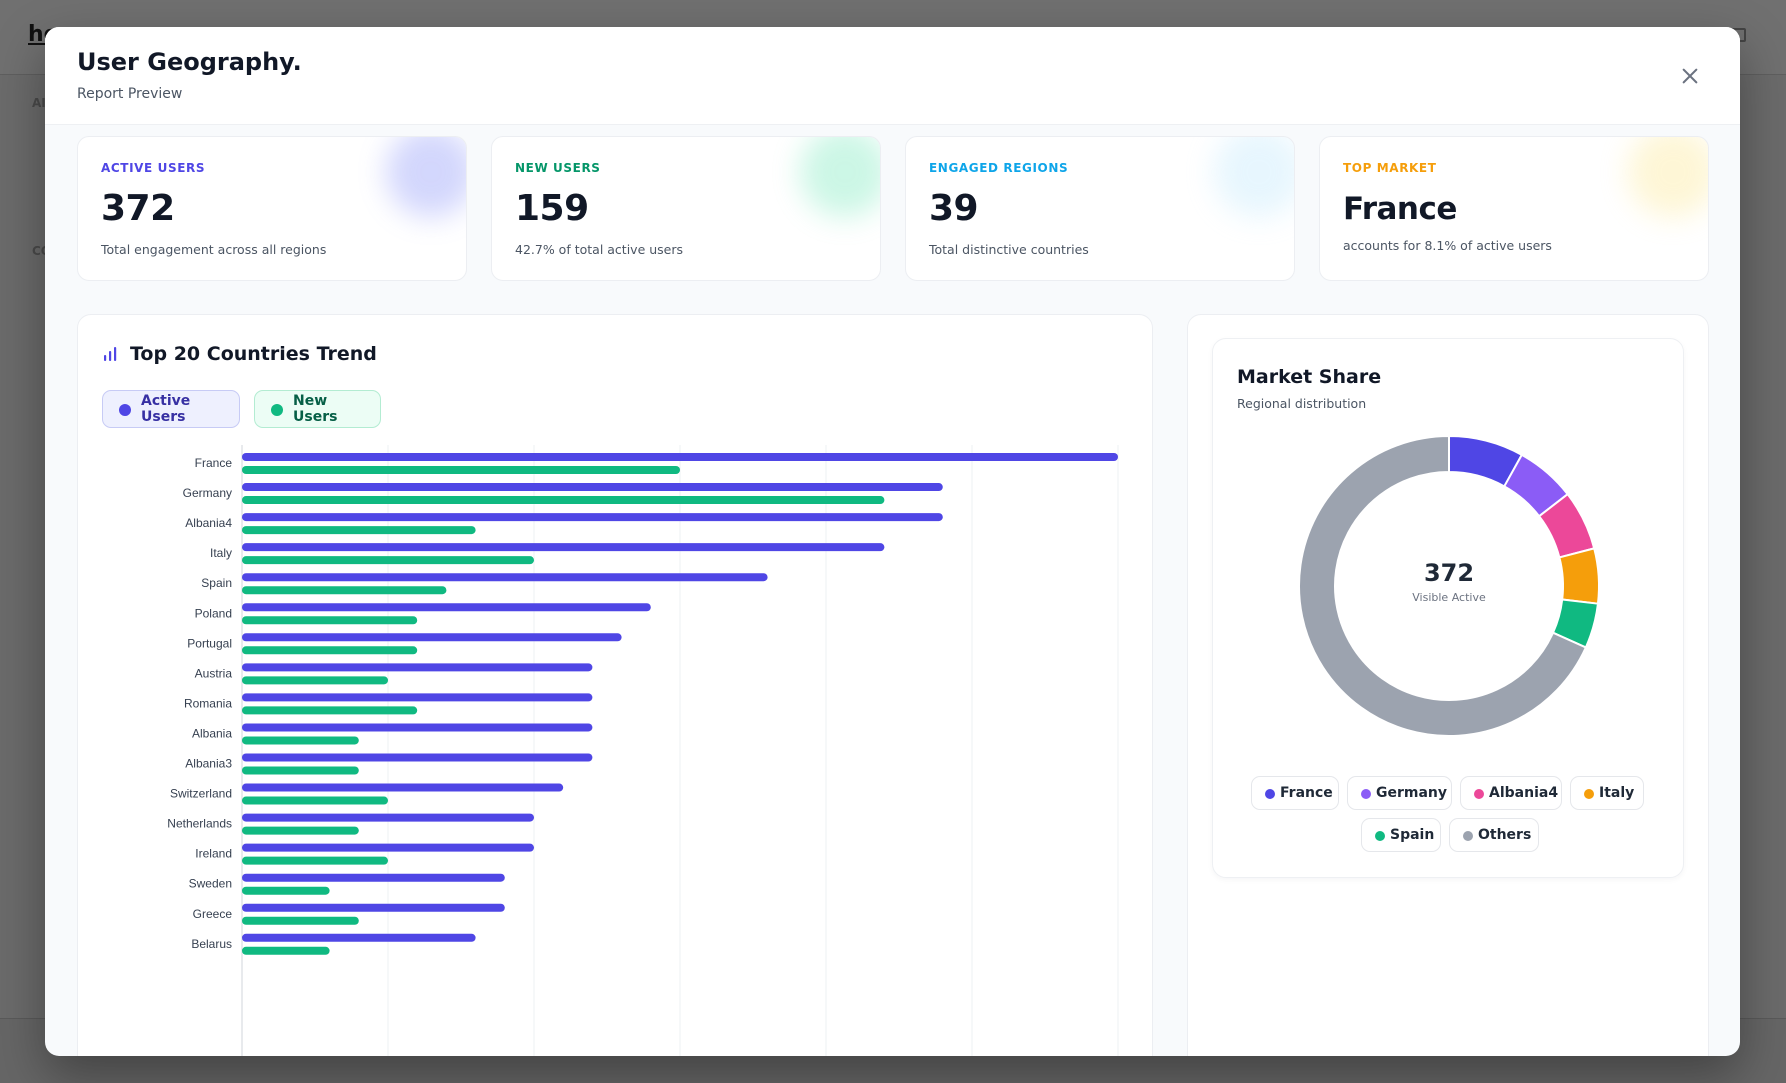  What do you see at coordinates (189, 62) in the screenshot?
I see `modal-title: User Geography.` at bounding box center [189, 62].